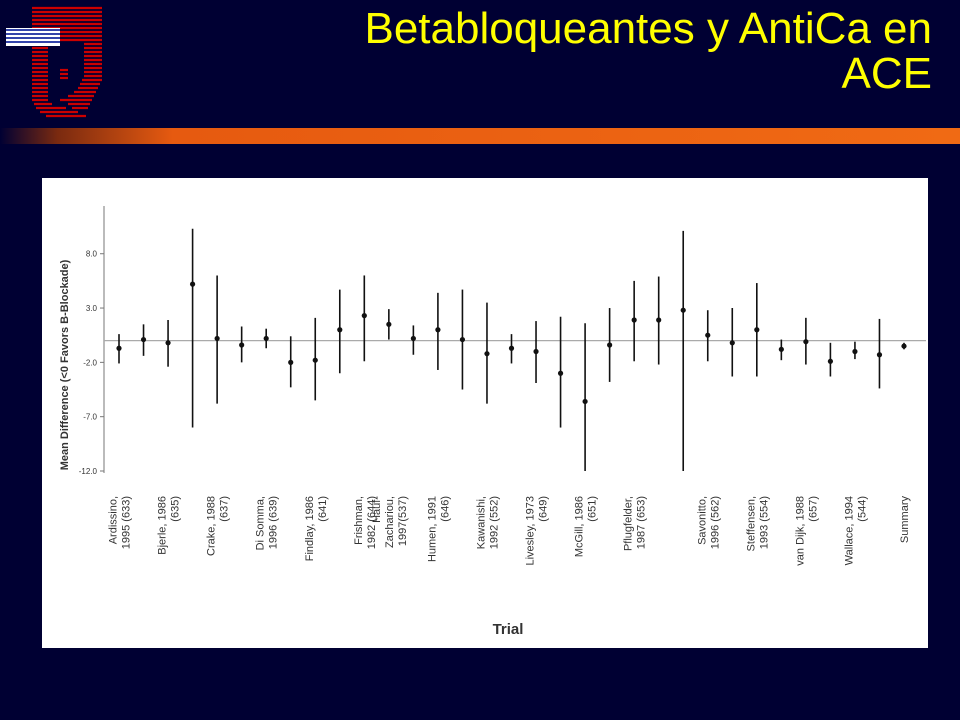 The image size is (960, 720). What do you see at coordinates (487, 522) in the screenshot?
I see `trial-label: Kawanishi,1992 (552)` at bounding box center [487, 522].